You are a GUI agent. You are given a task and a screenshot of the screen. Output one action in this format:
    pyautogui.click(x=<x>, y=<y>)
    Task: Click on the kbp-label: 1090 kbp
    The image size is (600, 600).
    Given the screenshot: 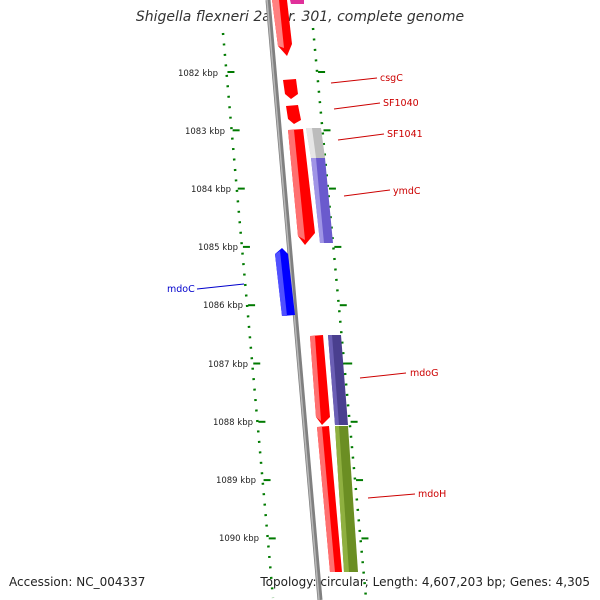 What is the action you would take?
    pyautogui.click(x=239, y=539)
    